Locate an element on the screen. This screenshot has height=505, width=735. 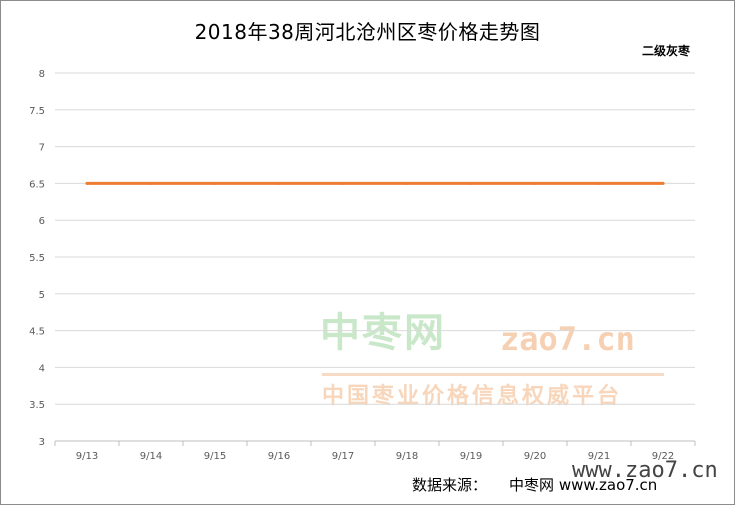
y-tick-label: 5.5 is located at coordinates (37, 258).